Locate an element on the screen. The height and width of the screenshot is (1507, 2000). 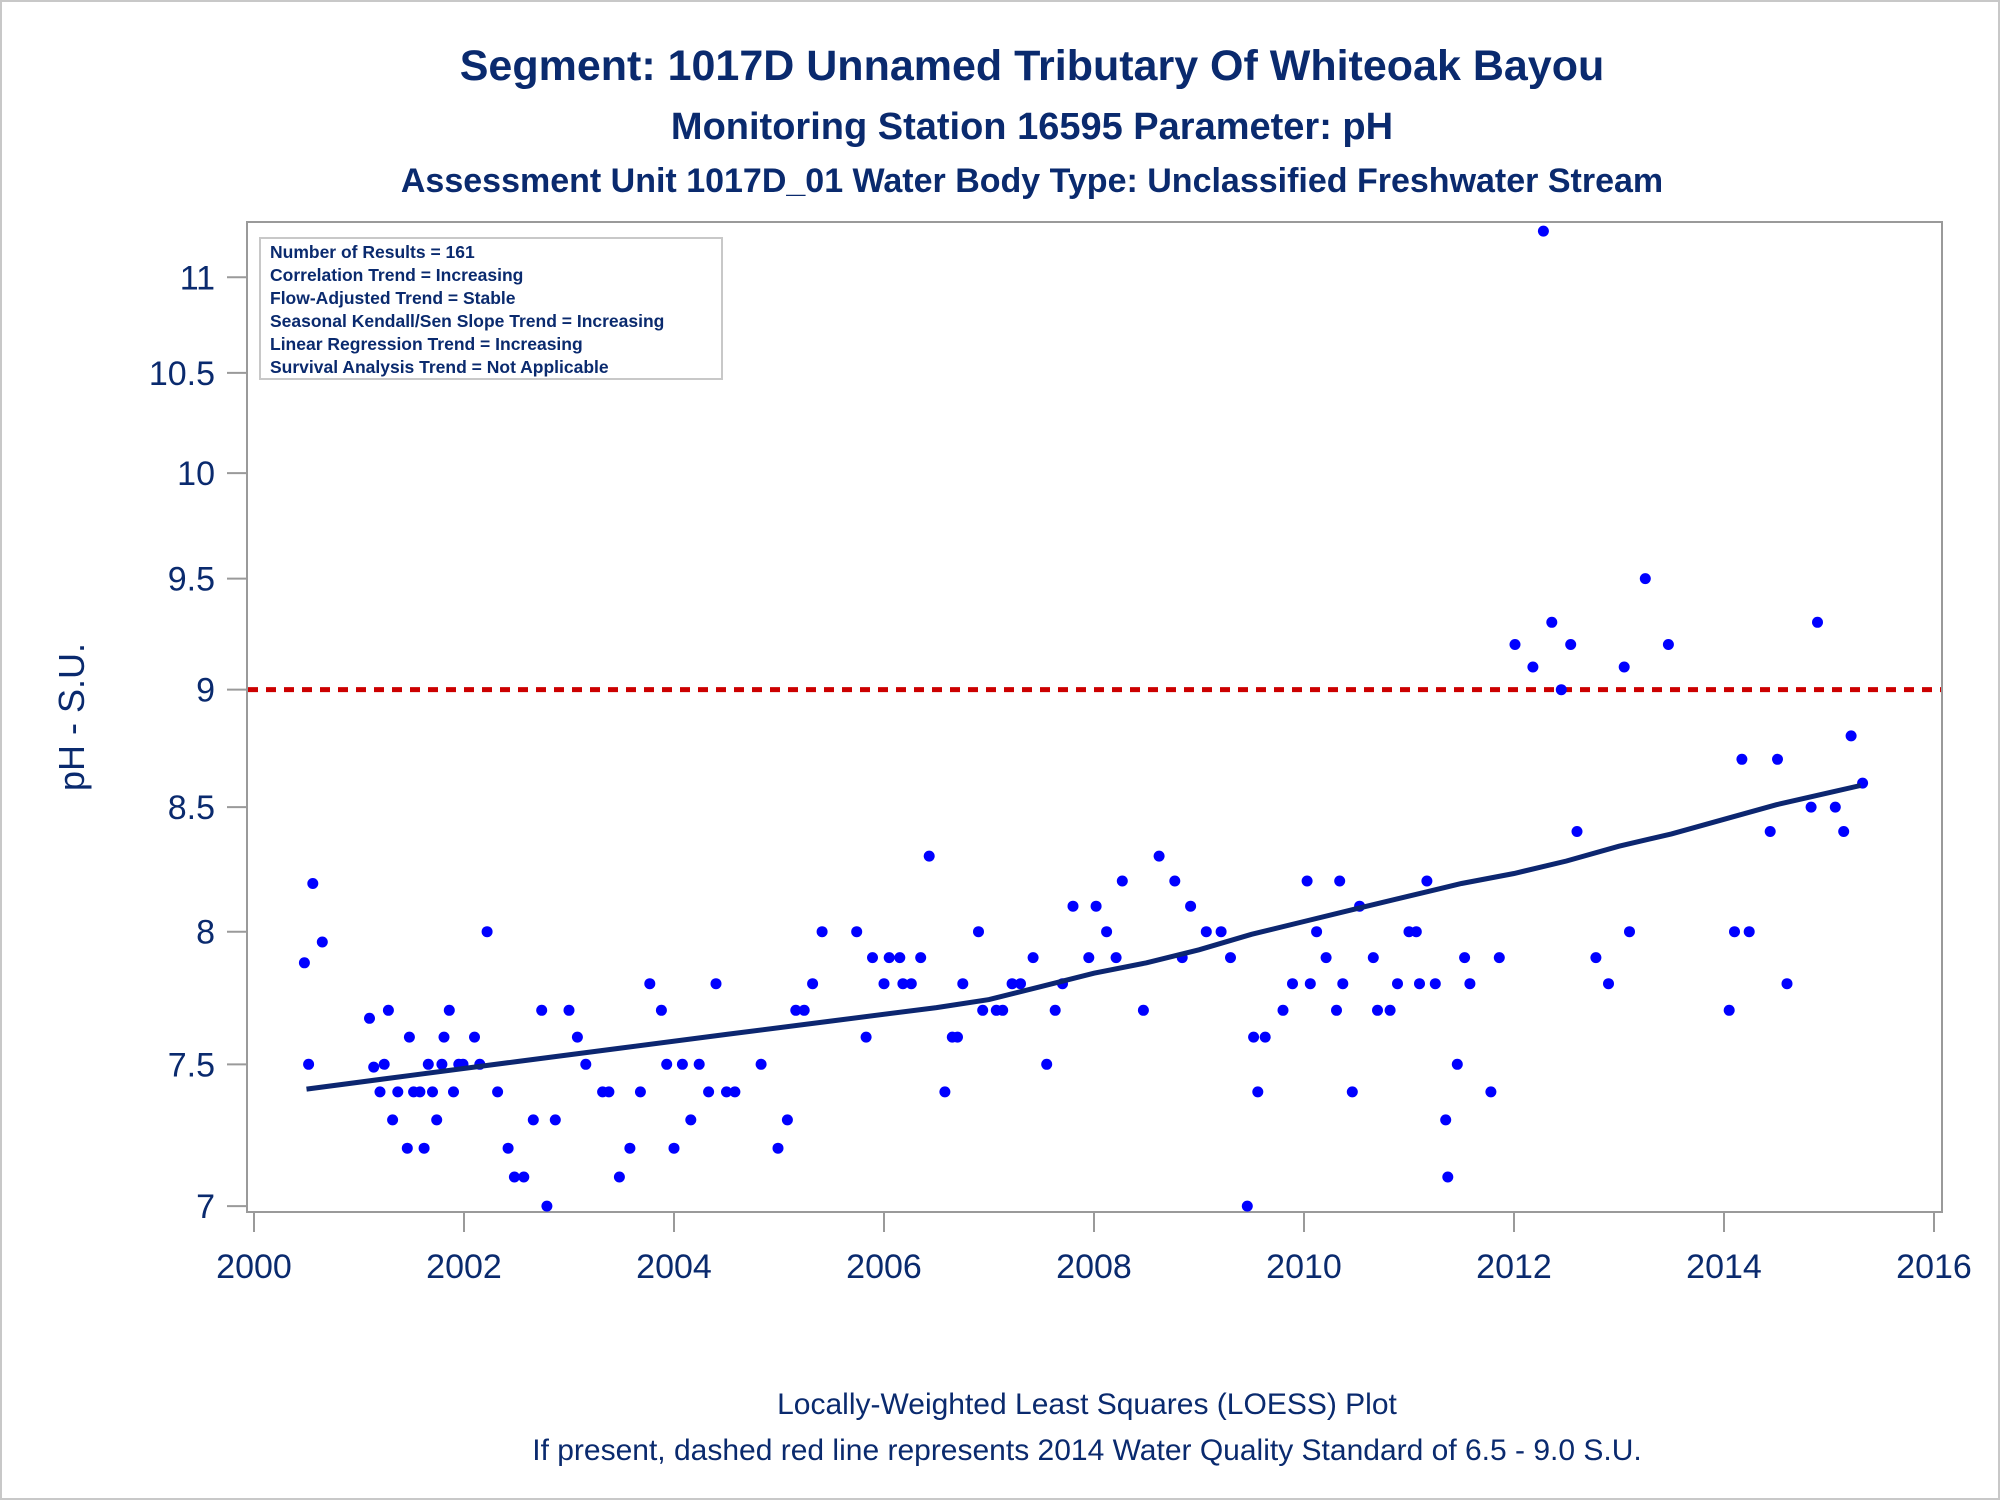
y-tick-label-2: 8 is located at coordinates (205, 933).